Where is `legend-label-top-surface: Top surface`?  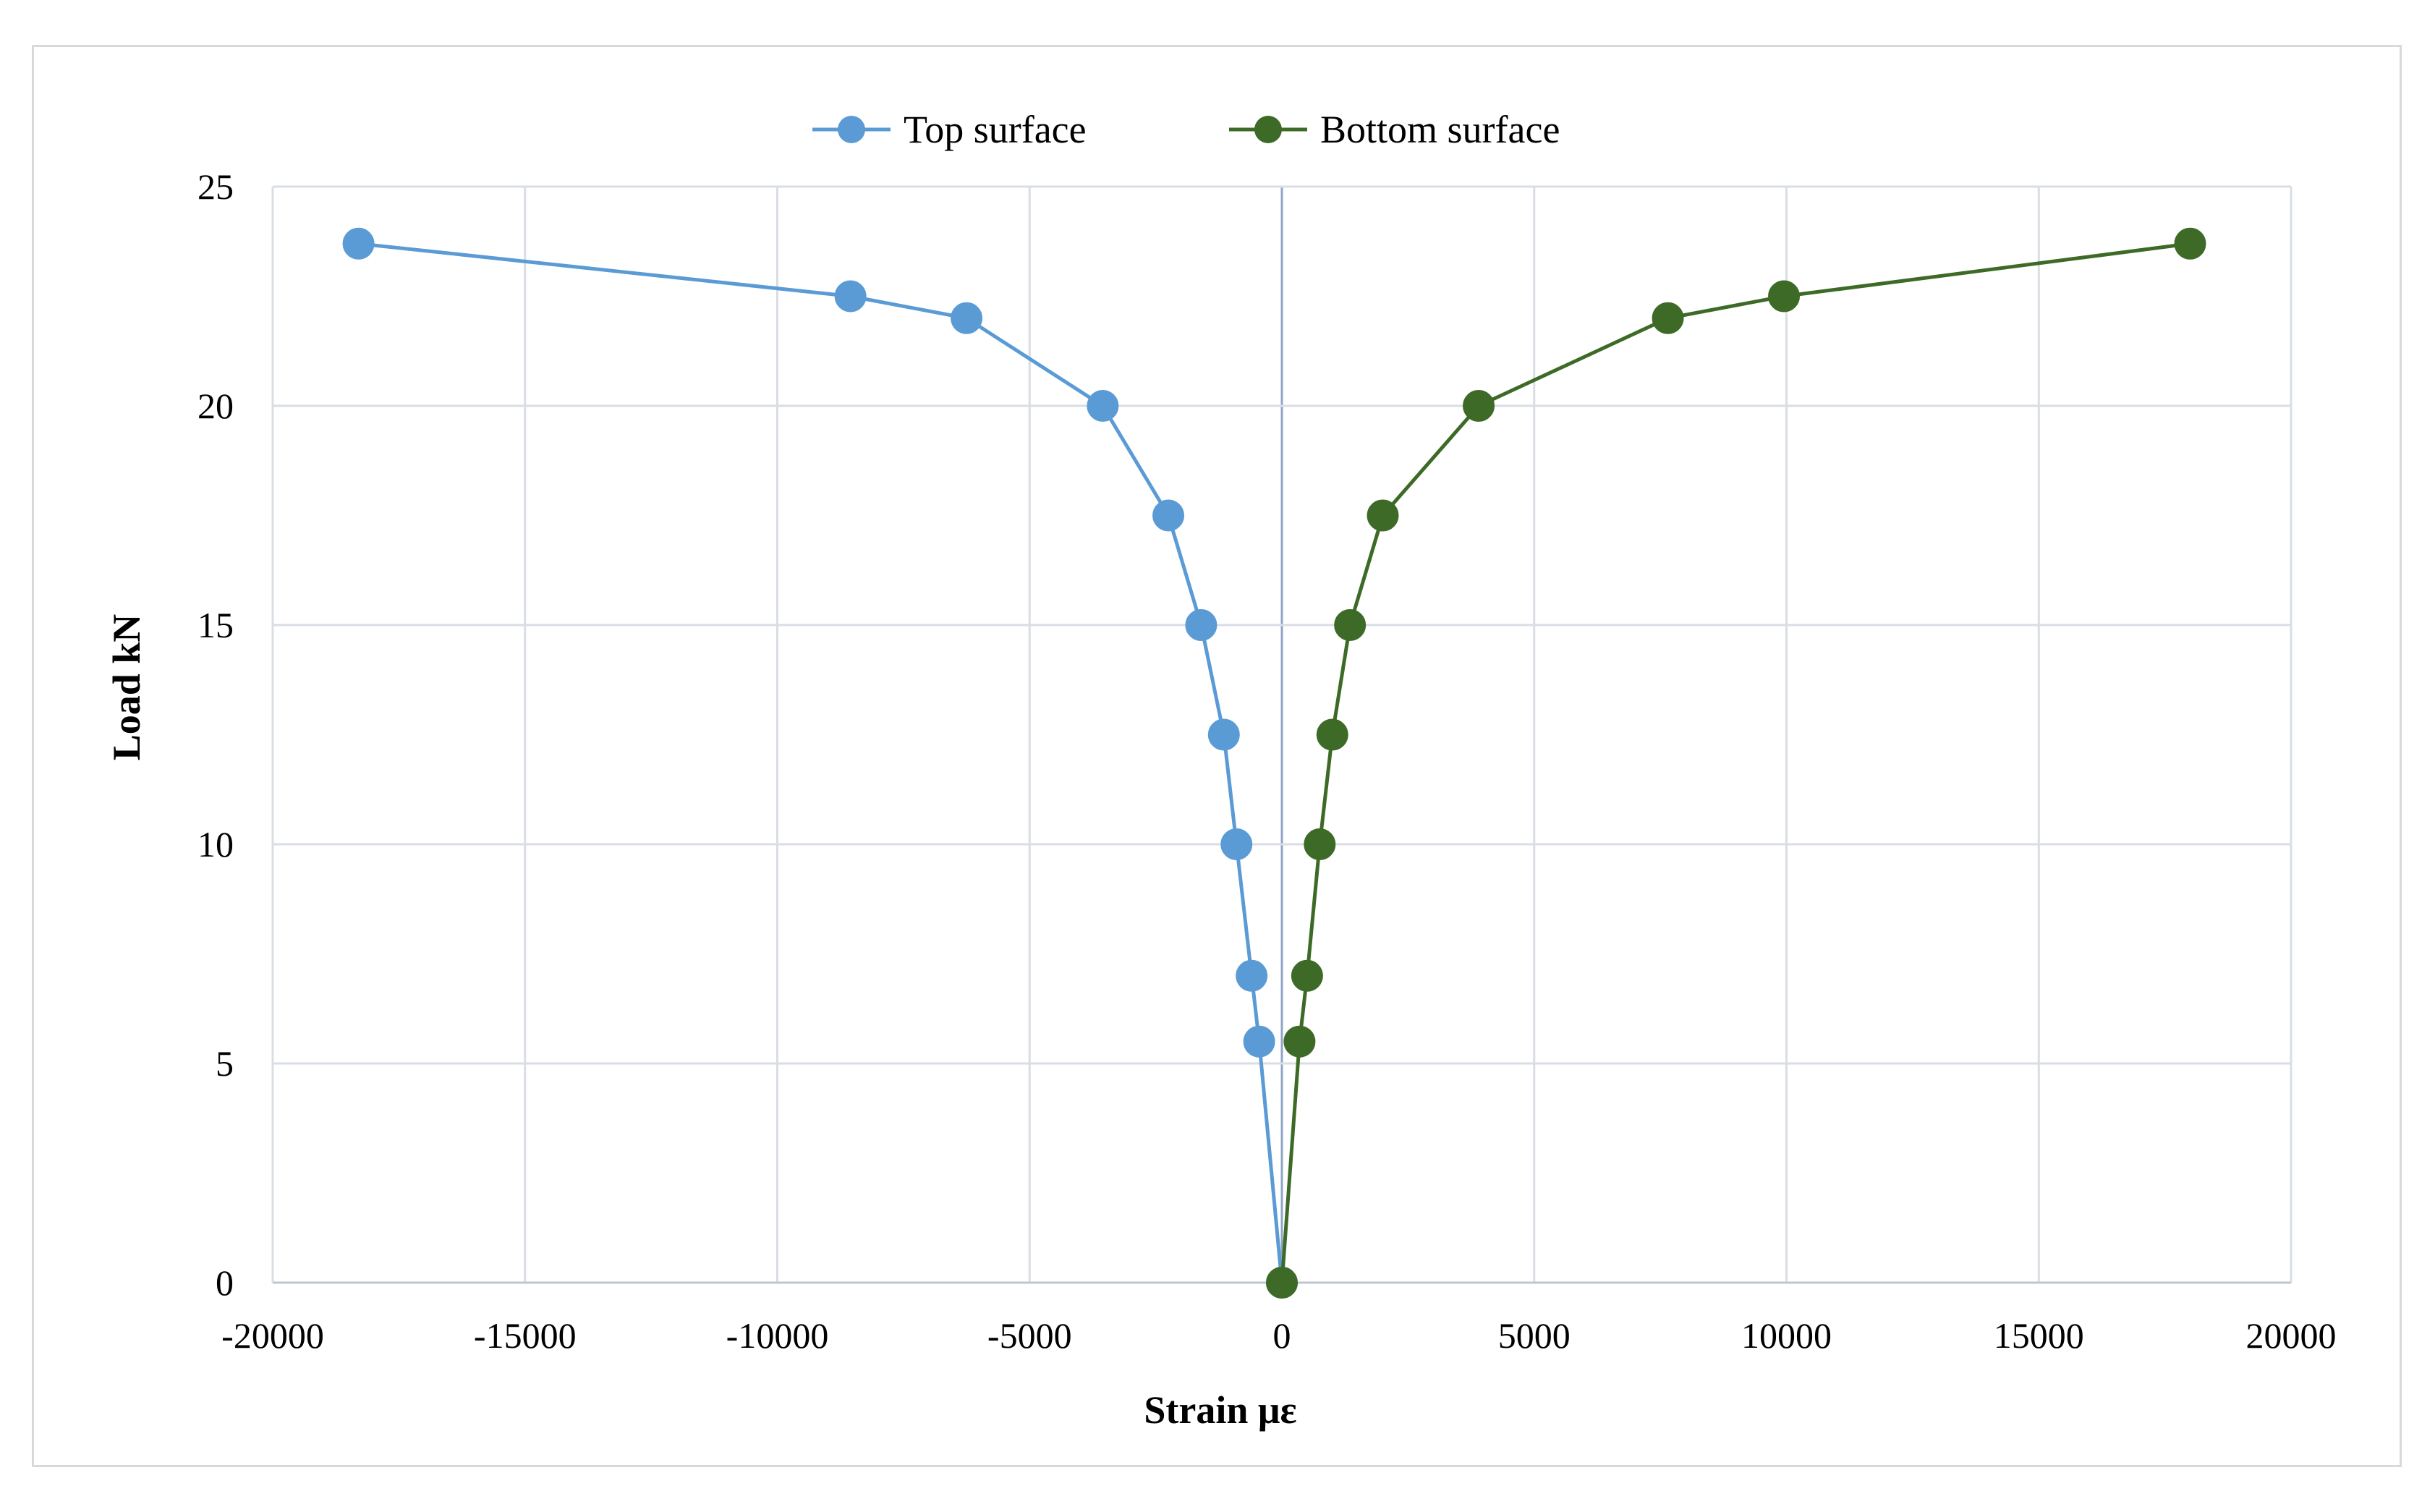 legend-label-top-surface: Top surface is located at coordinates (996, 129).